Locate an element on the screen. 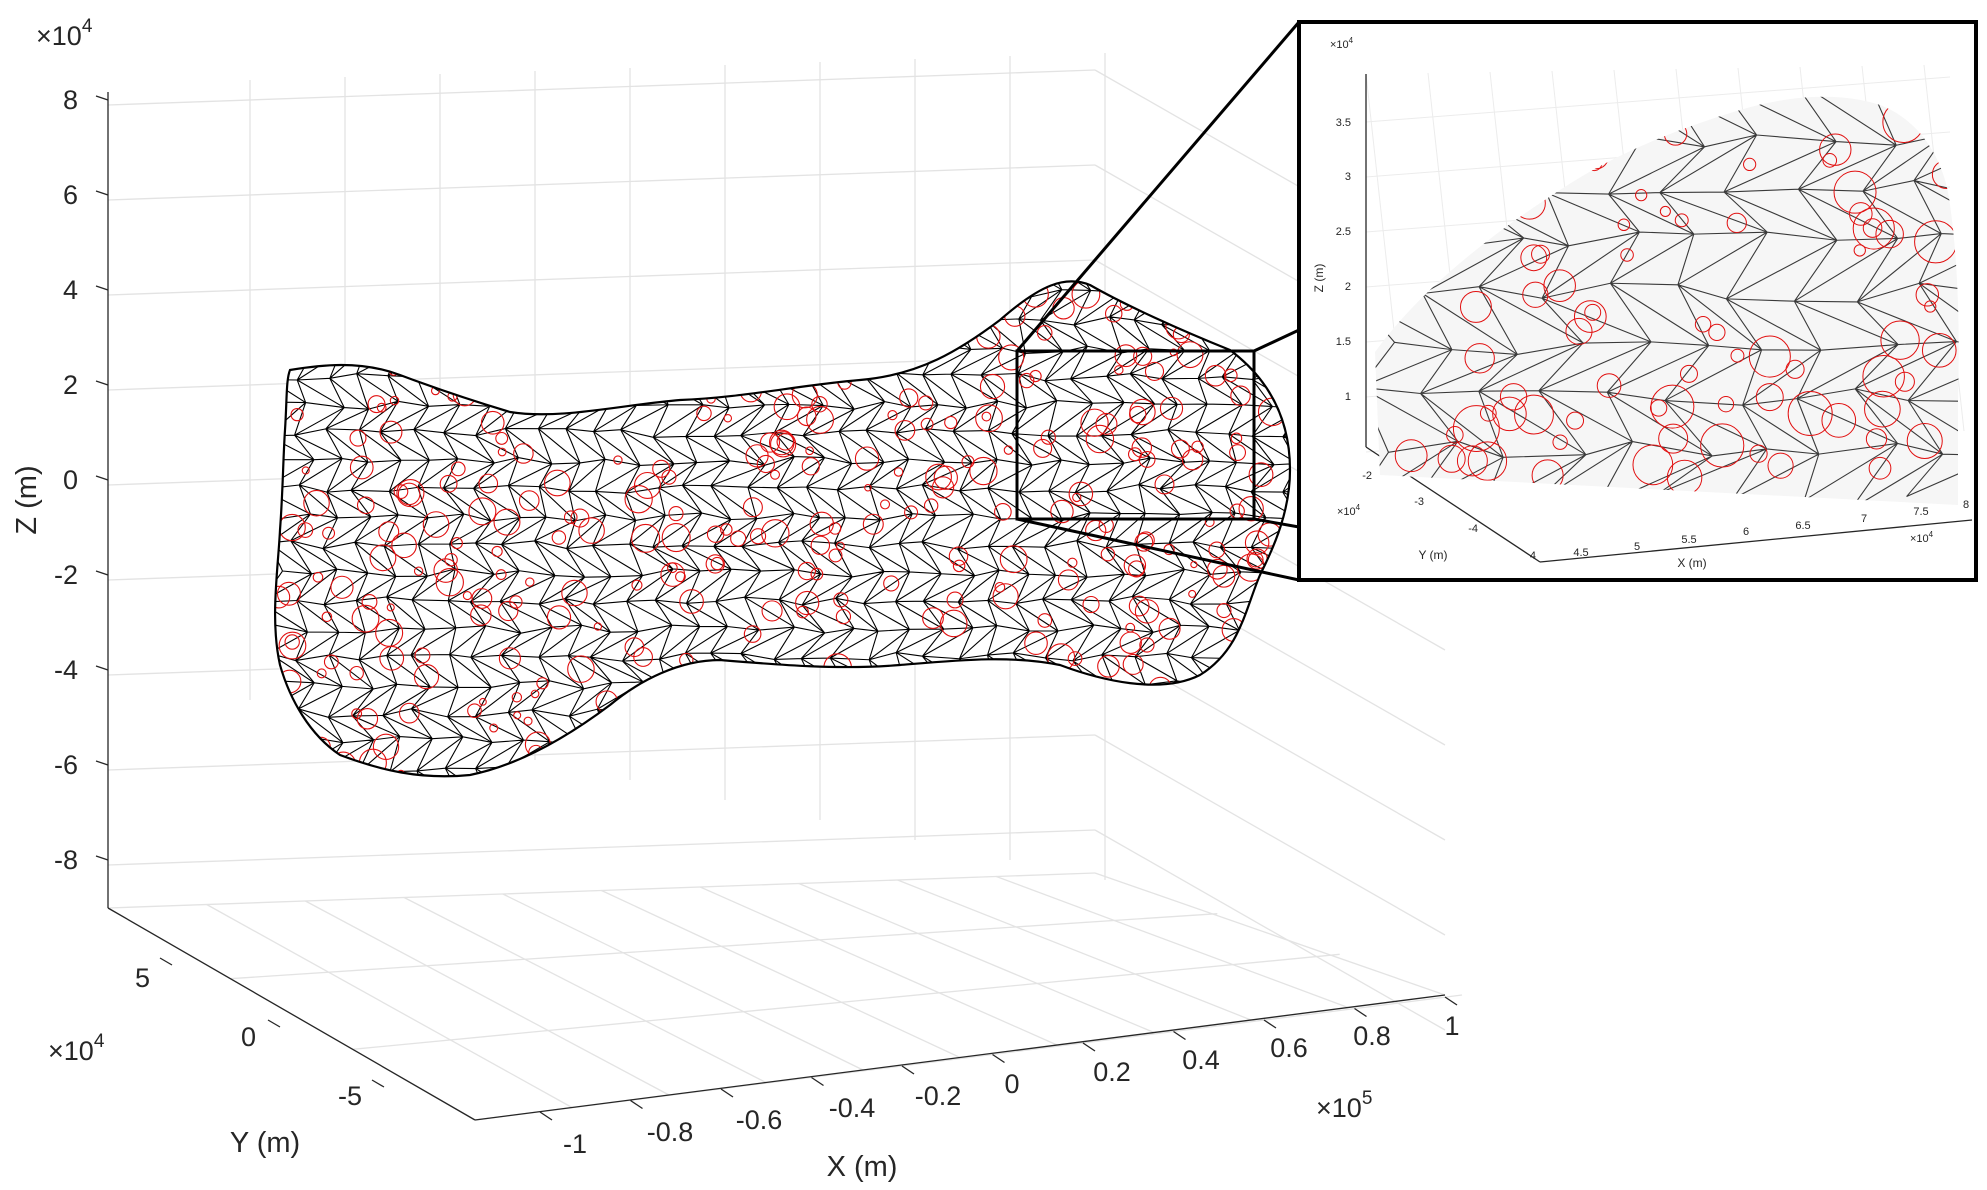 The width and height of the screenshot is (1987, 1190). inset-z-tick-label: 1.5 is located at coordinates (1343, 342).